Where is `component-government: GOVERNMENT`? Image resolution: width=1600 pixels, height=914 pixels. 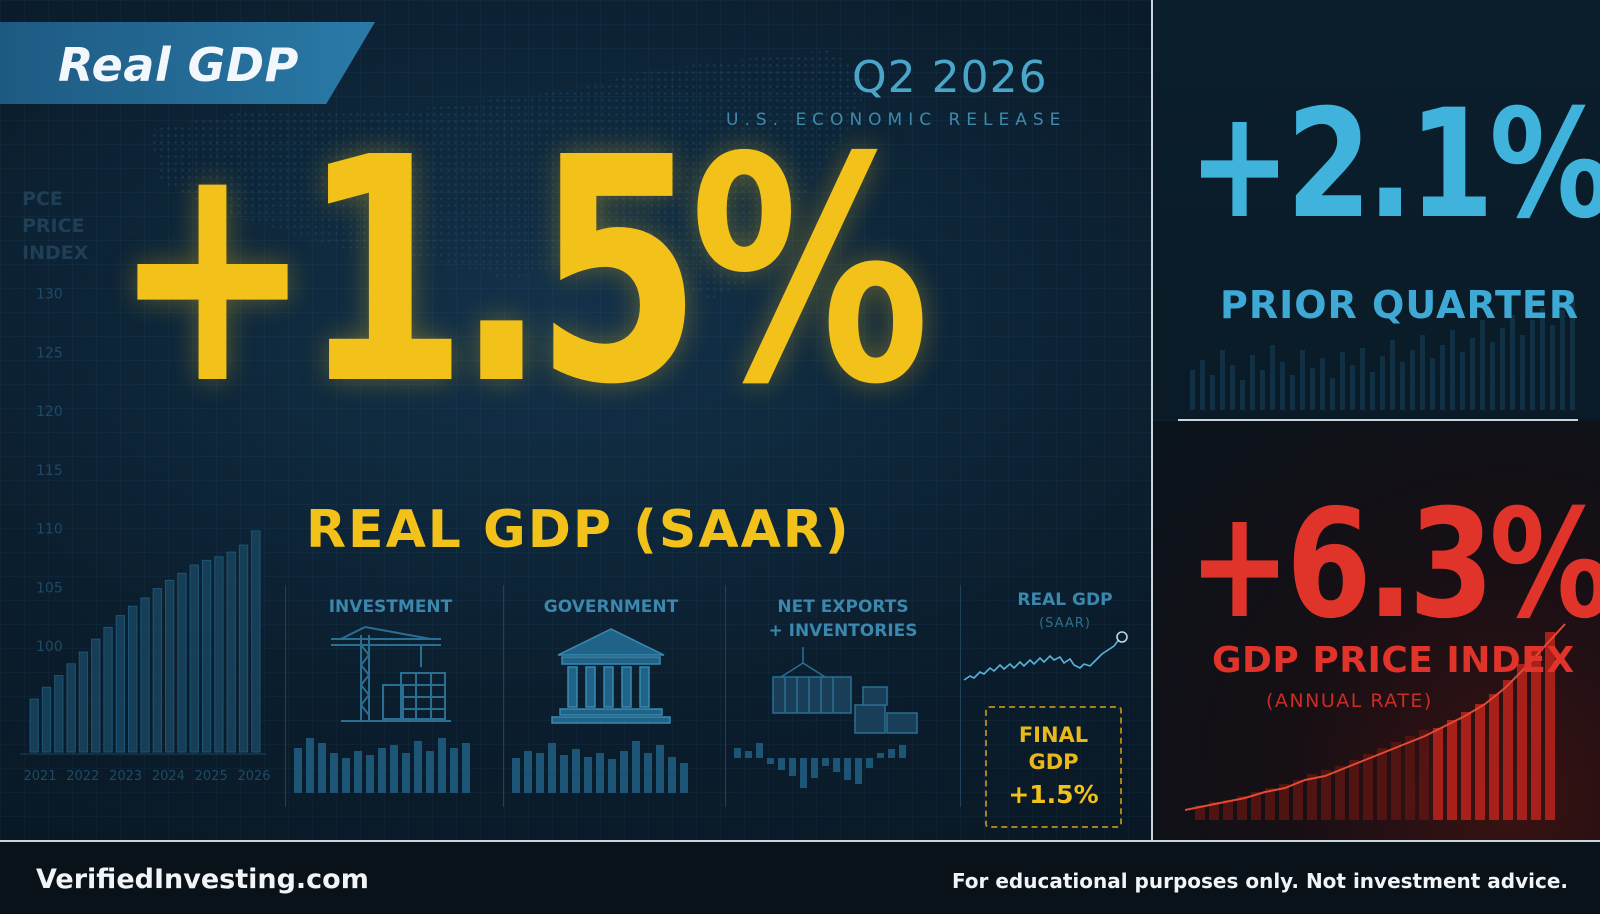
component-government: GOVERNMENT is located at coordinates (610, 696).